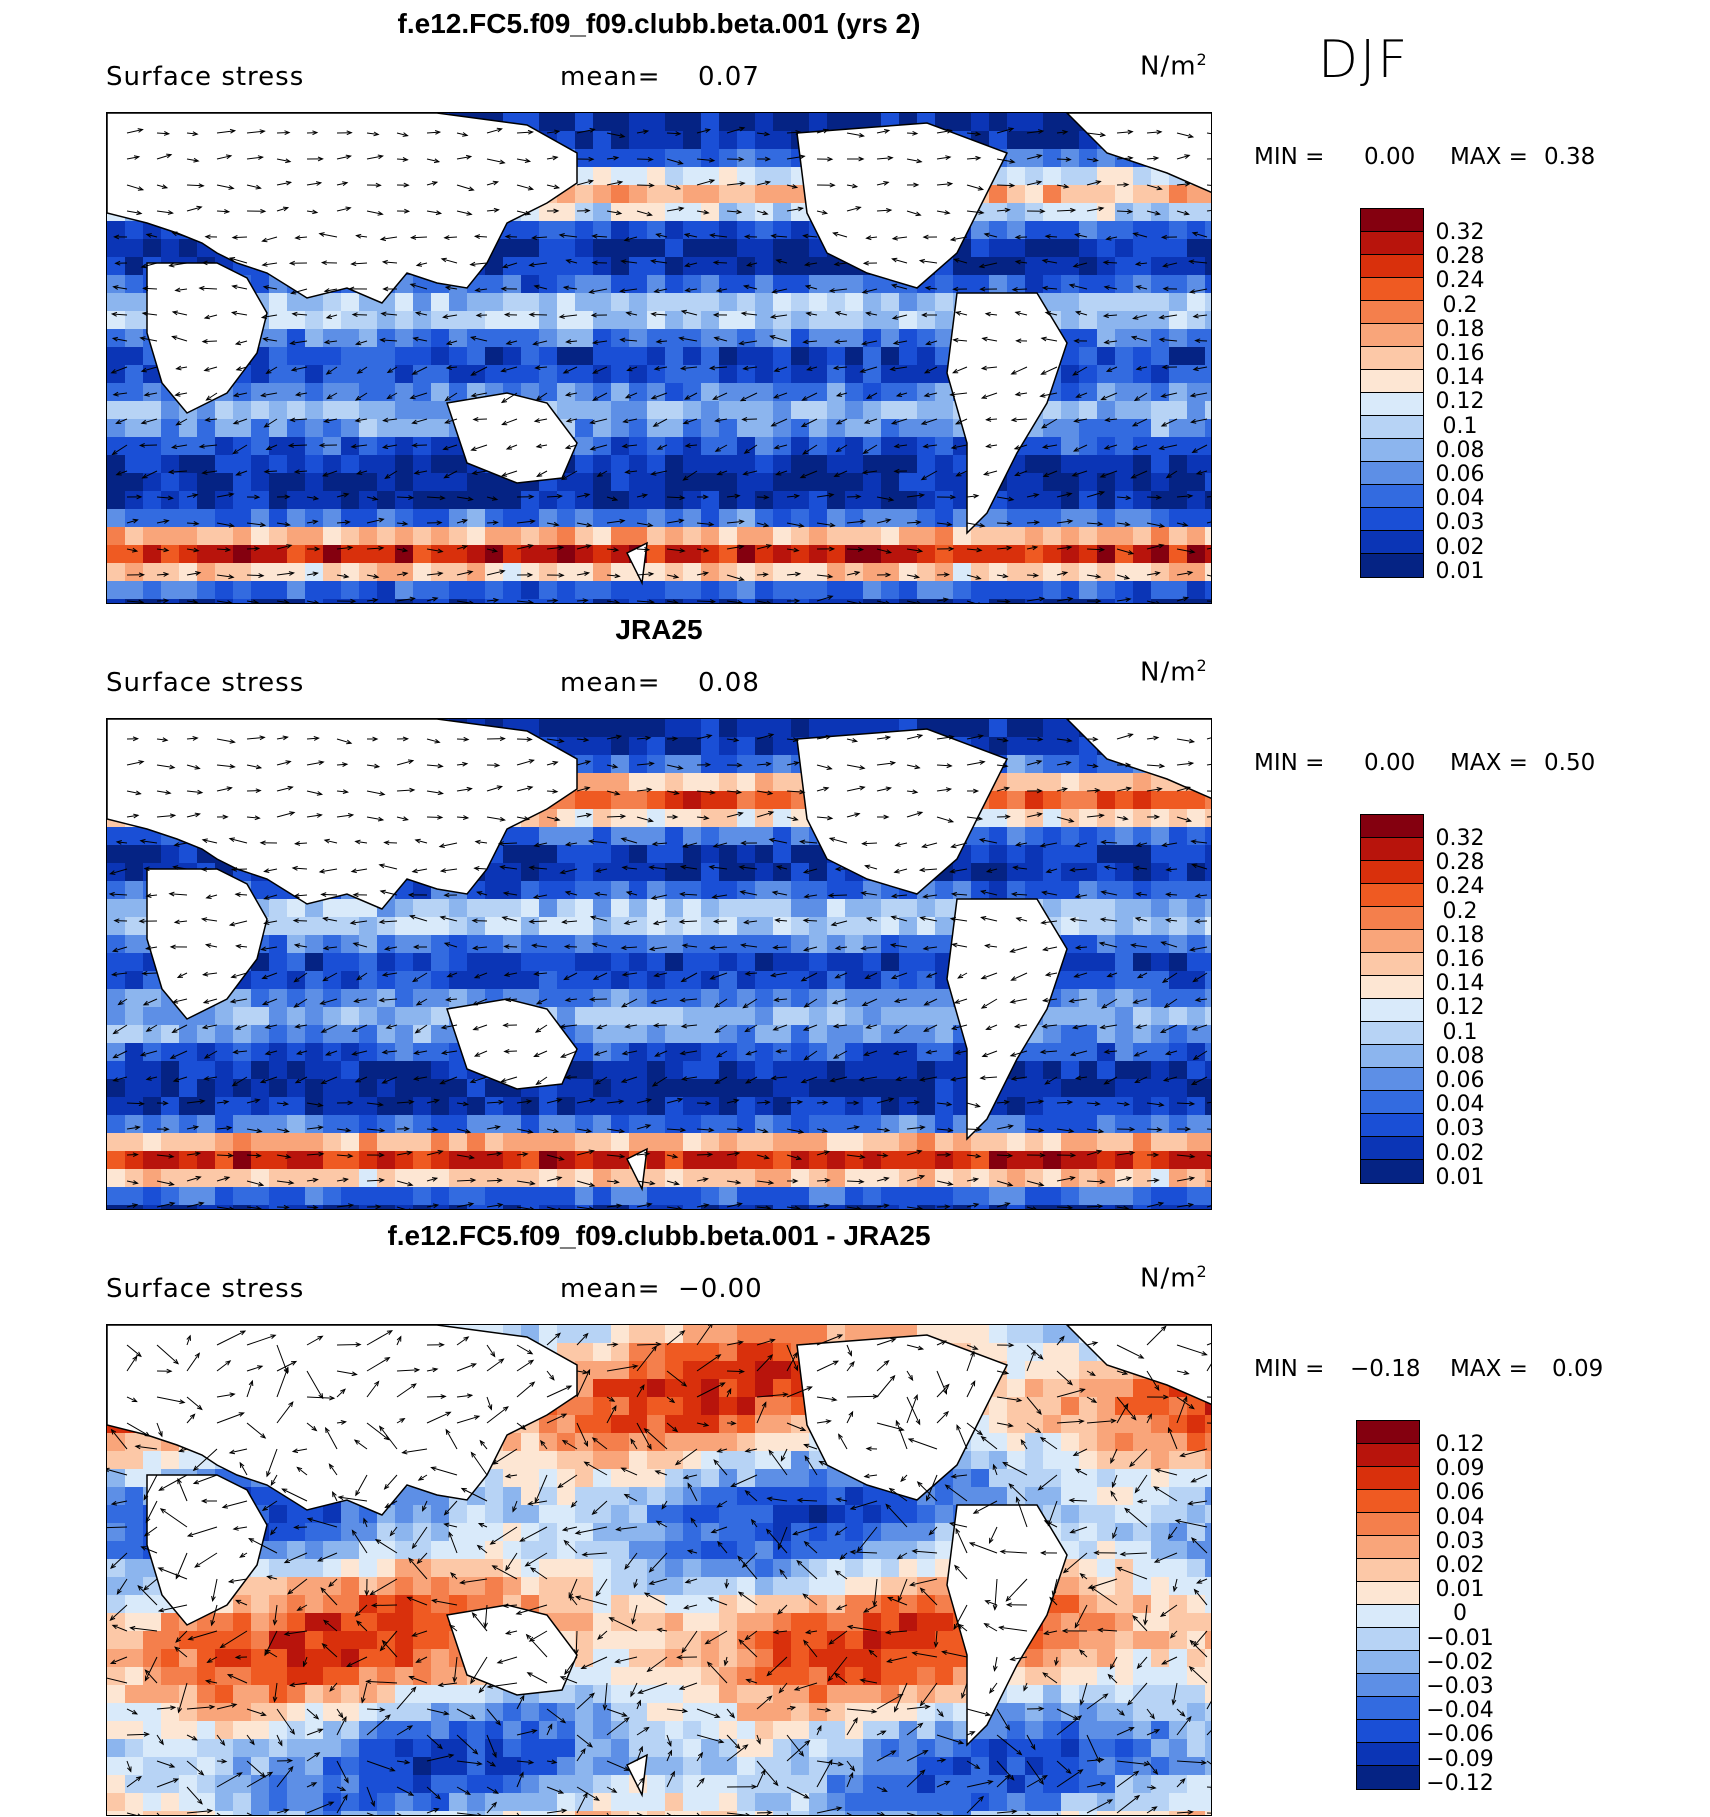  What do you see at coordinates (1460, 280) in the screenshot?
I see `colorbar-tick-label: 0.24` at bounding box center [1460, 280].